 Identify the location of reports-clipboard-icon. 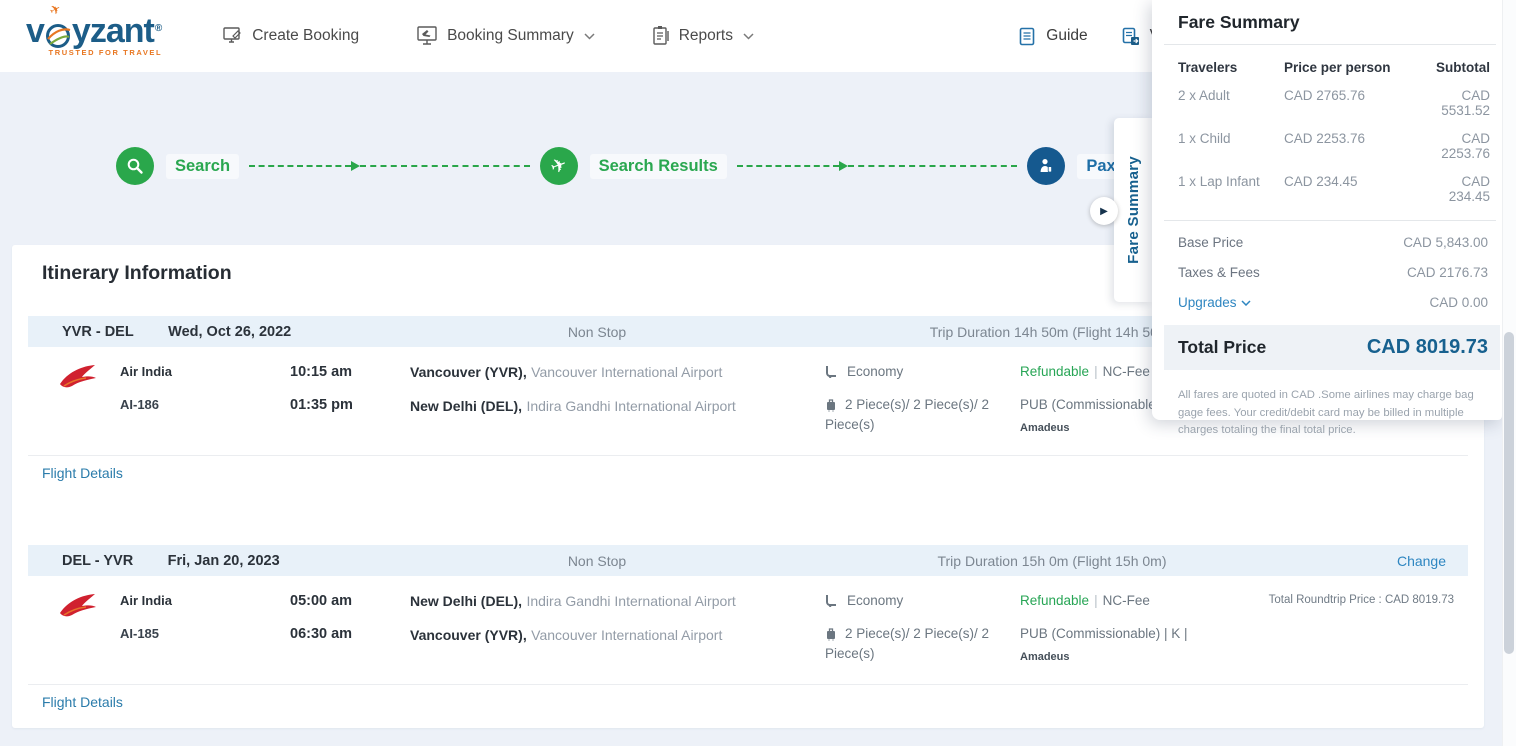
(661, 35).